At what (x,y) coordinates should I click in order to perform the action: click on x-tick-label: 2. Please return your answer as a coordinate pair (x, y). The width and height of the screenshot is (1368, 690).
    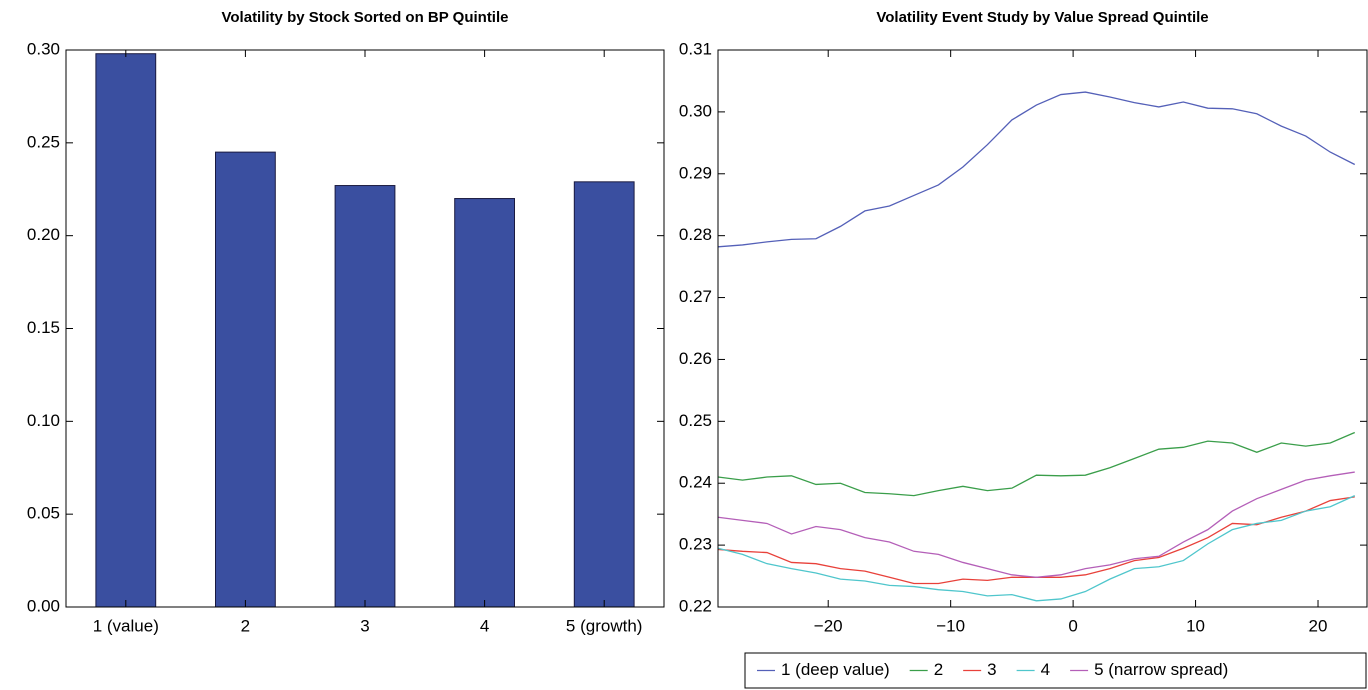
    Looking at the image, I should click on (245, 625).